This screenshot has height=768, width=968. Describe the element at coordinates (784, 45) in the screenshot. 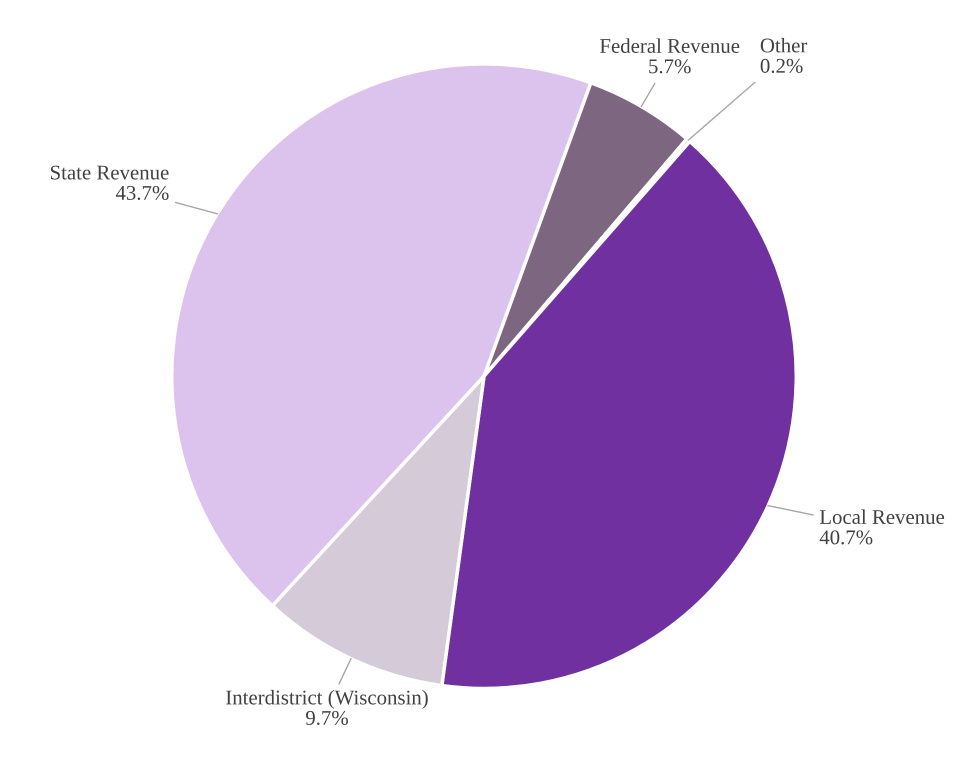

I see `slice-label: Other` at that location.